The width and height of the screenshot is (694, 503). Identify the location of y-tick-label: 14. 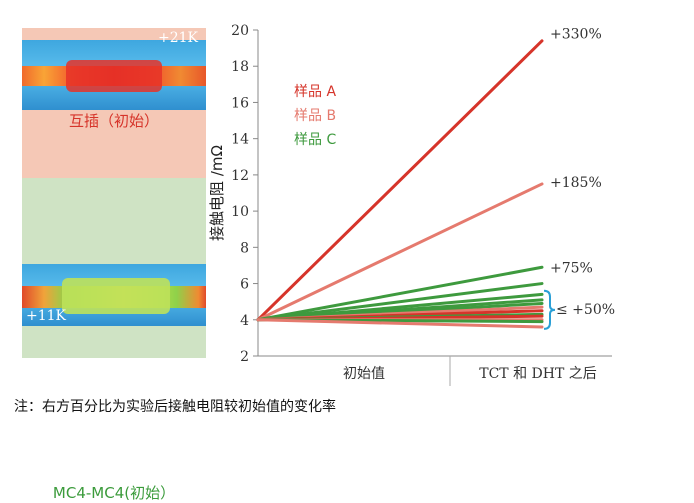
(240, 140).